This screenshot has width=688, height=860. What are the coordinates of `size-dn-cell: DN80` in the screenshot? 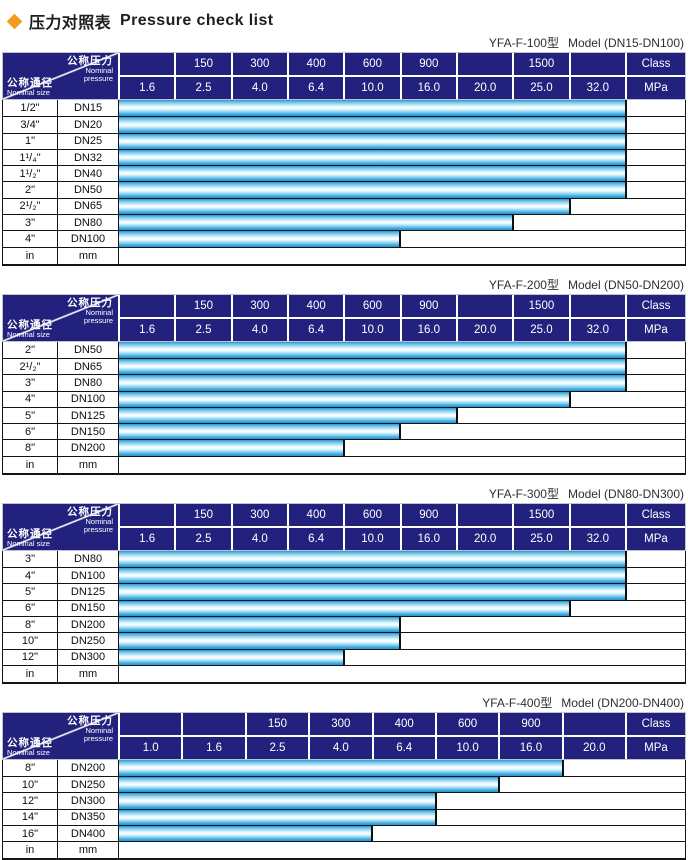 It's located at (88, 383).